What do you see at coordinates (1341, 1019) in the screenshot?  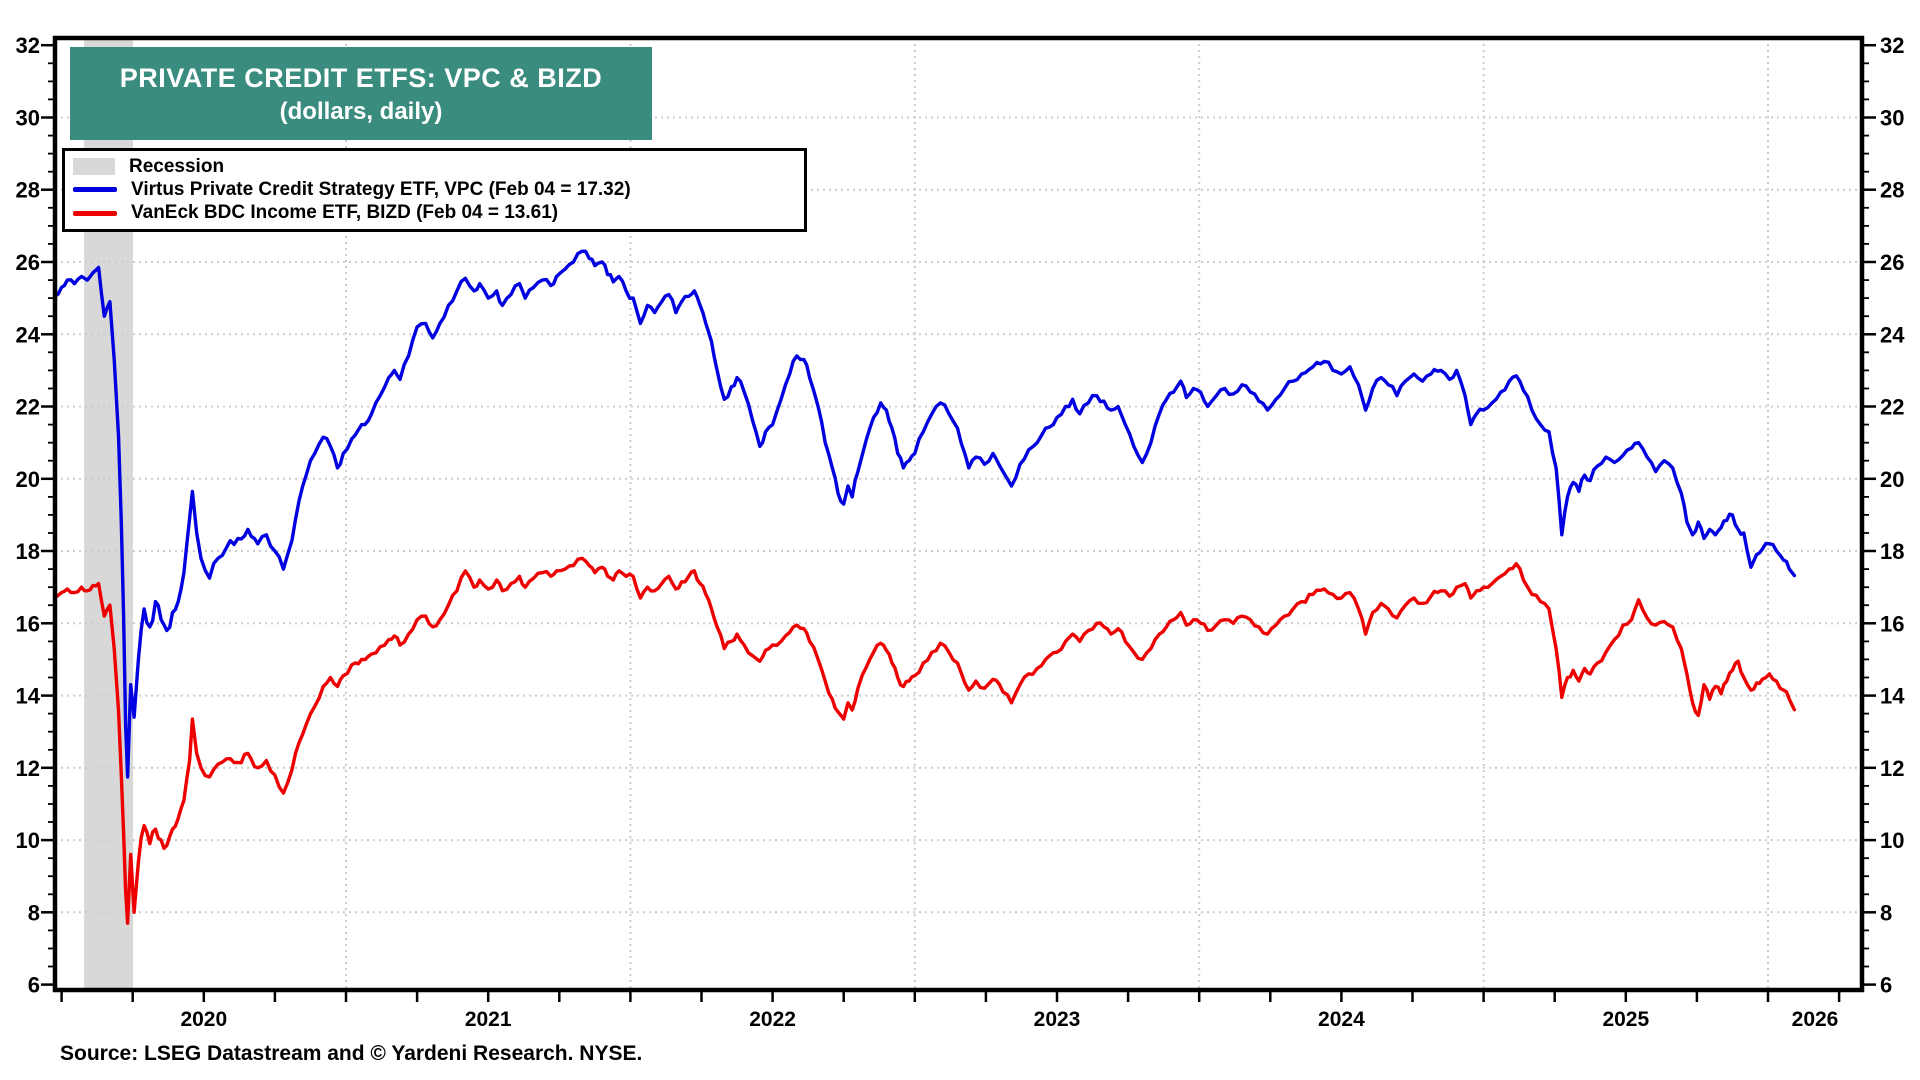 I see `svg-text: 2024` at bounding box center [1341, 1019].